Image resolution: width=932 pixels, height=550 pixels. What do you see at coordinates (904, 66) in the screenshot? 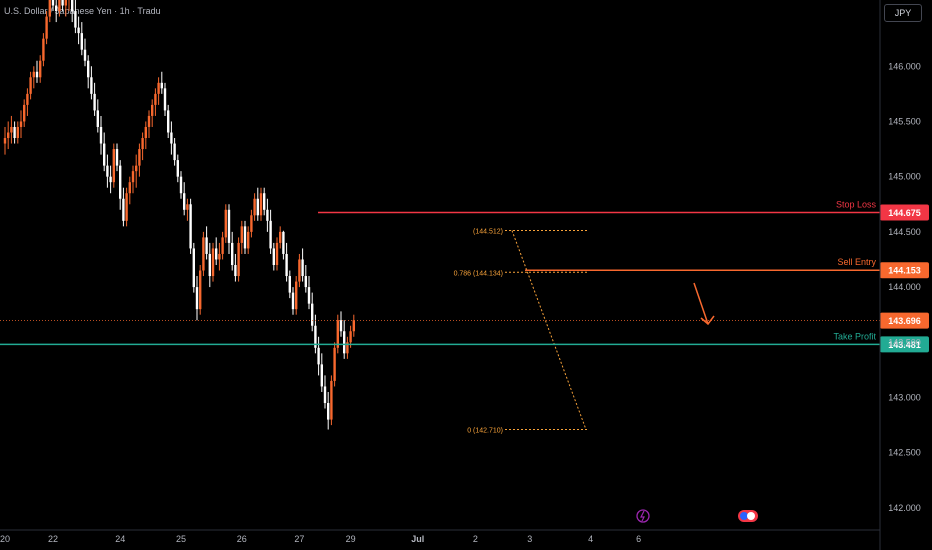
I see `y-tick-label: 146.000` at bounding box center [904, 66].